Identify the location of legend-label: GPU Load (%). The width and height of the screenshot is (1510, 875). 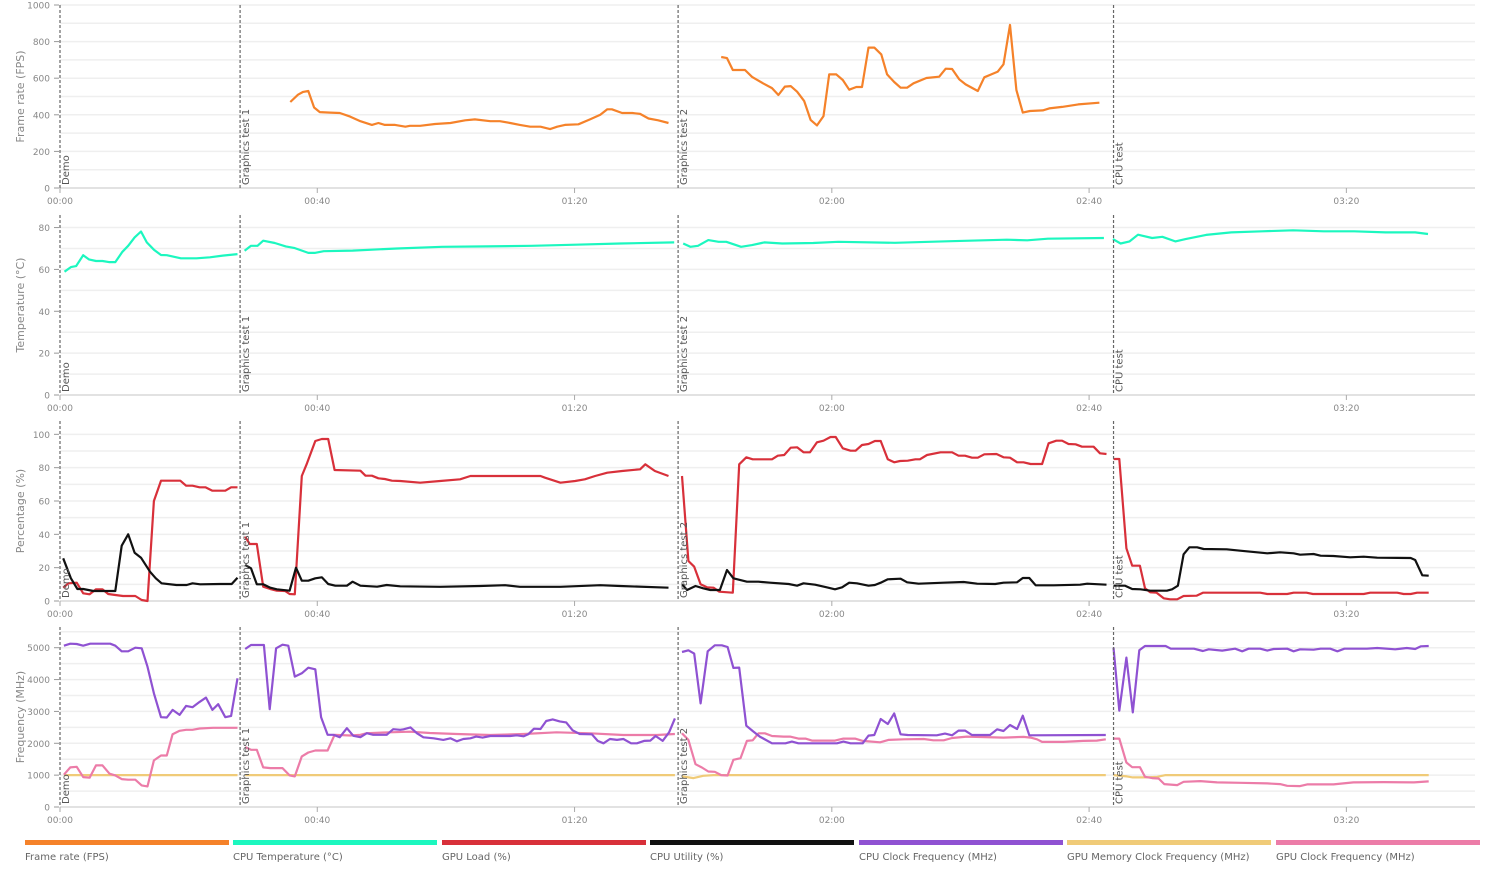
(476, 857).